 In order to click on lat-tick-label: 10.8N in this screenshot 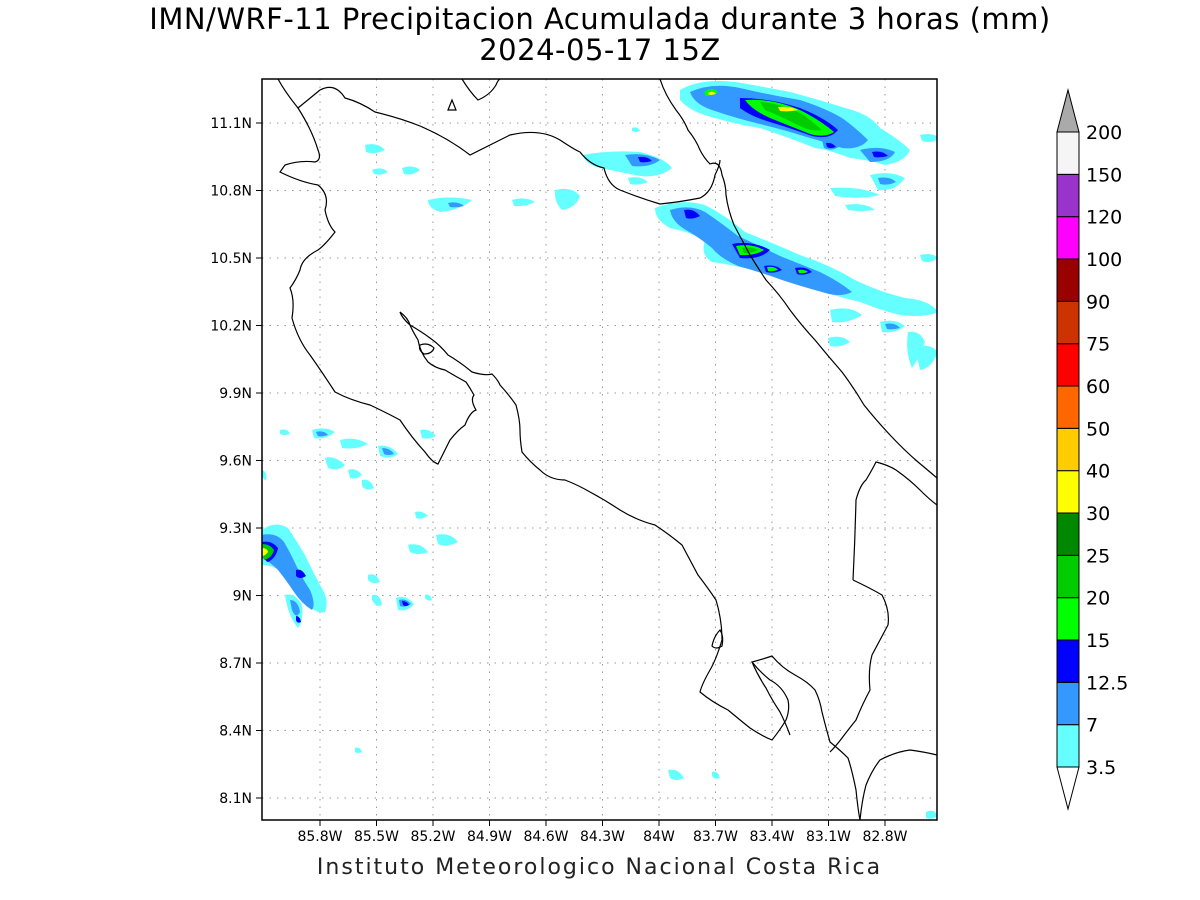, I will do `click(231, 192)`.